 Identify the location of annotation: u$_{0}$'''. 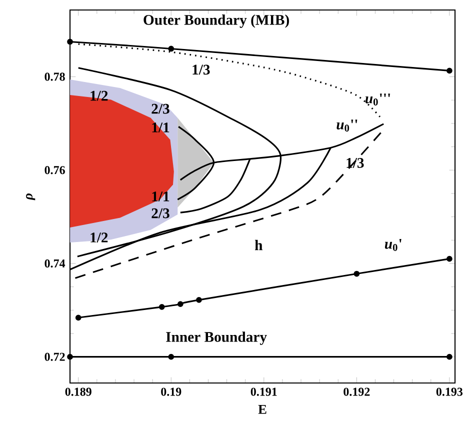
(377, 100).